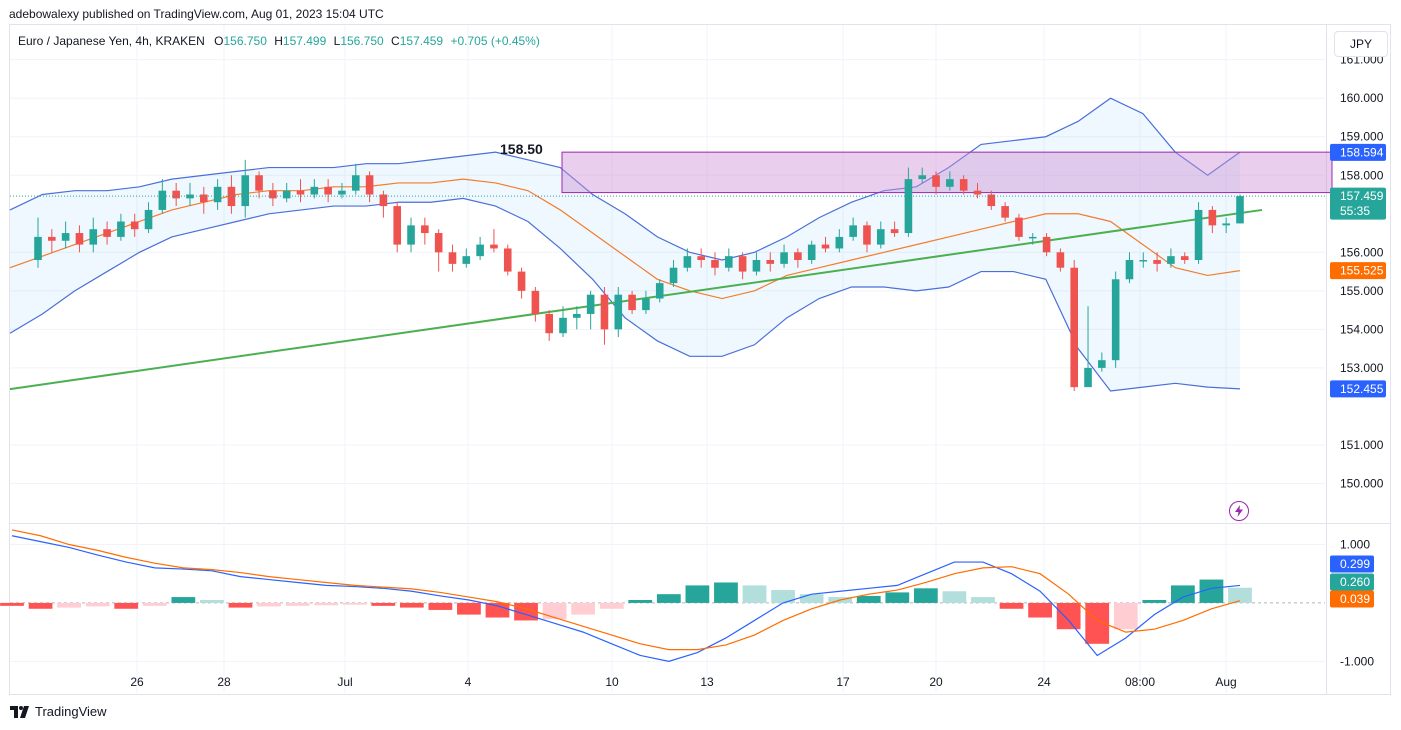  What do you see at coordinates (1362, 291) in the screenshot?
I see `price-tick-label: 155.000` at bounding box center [1362, 291].